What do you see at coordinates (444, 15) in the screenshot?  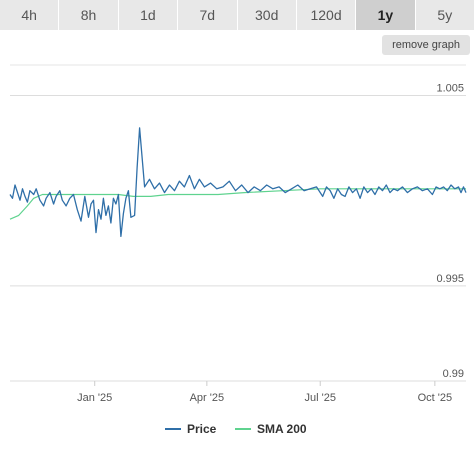 I see `tab-5y: 5y` at bounding box center [444, 15].